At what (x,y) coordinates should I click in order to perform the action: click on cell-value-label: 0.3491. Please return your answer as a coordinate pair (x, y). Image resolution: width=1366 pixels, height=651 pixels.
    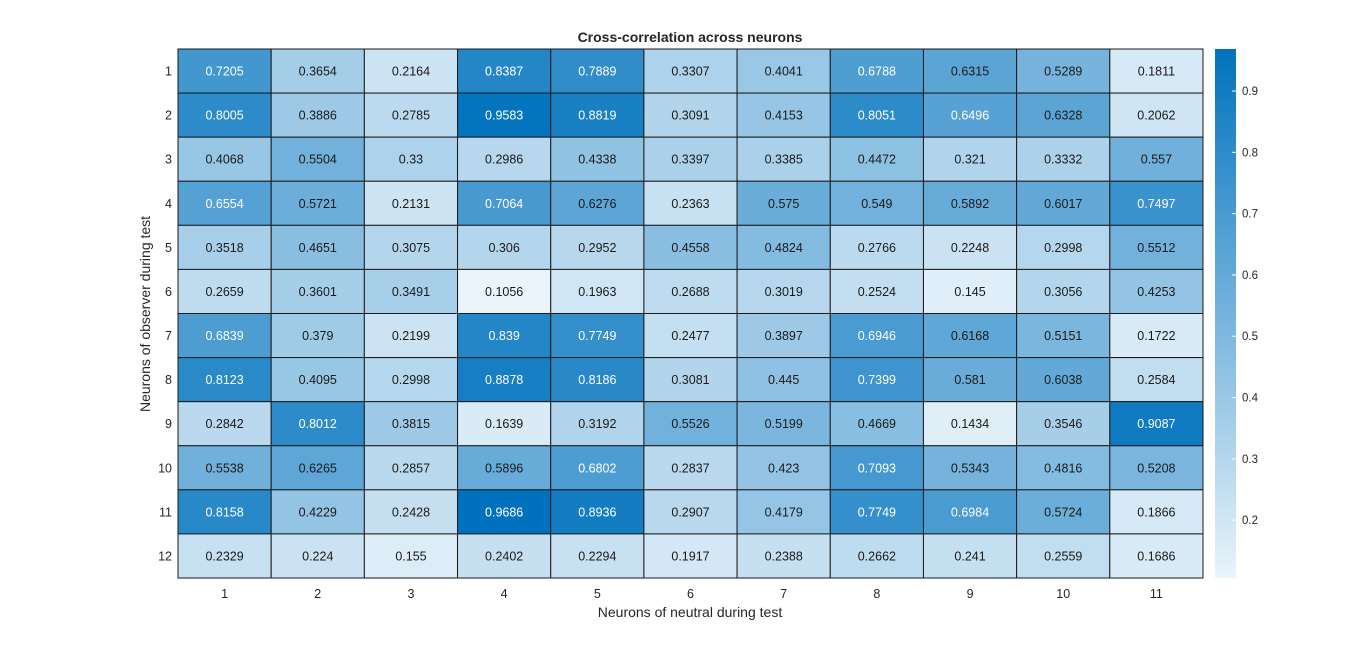
    Looking at the image, I should click on (411, 292).